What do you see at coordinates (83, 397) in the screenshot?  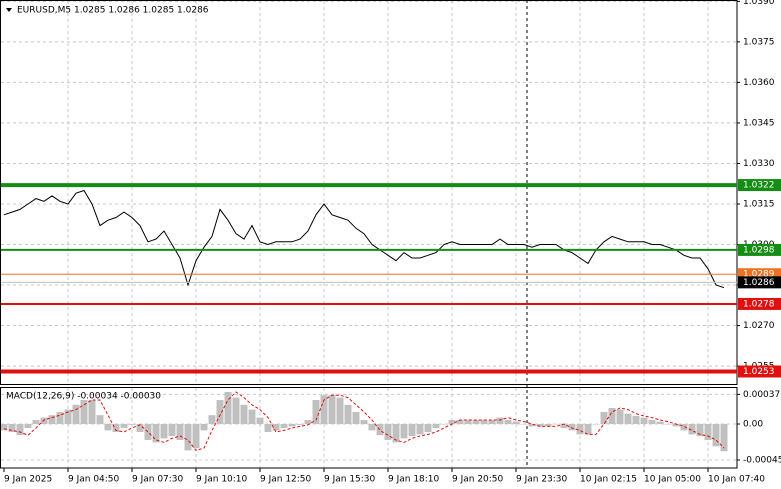 I see `macd-header: MACD(12,26,9) -0.00034 -0.00030` at bounding box center [83, 397].